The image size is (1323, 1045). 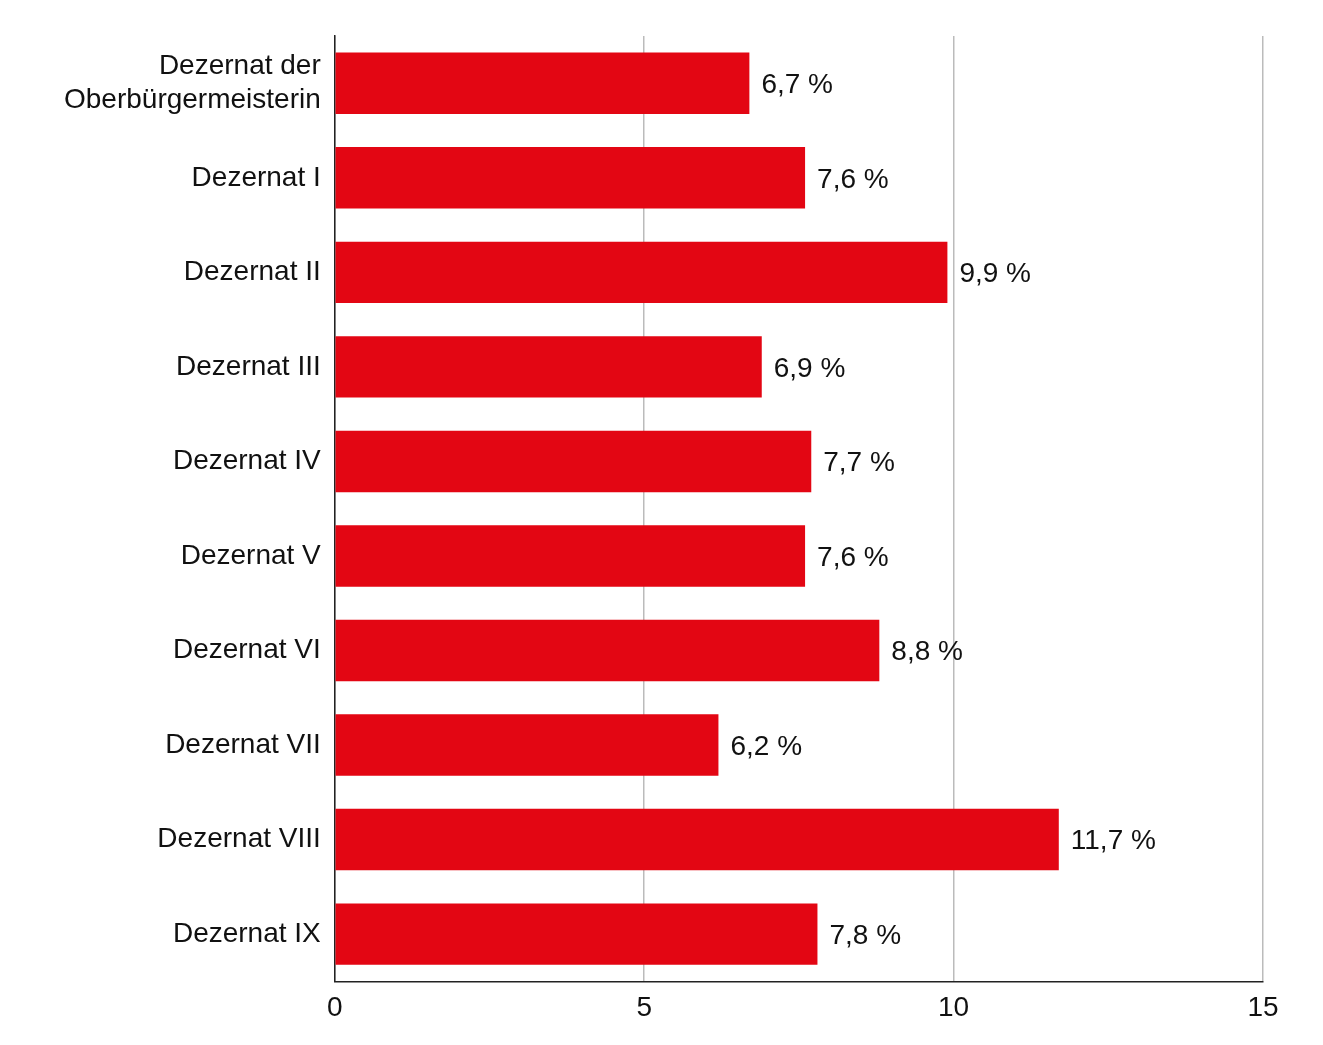 What do you see at coordinates (859, 462) in the screenshot?
I see `data-label: 7,7 %` at bounding box center [859, 462].